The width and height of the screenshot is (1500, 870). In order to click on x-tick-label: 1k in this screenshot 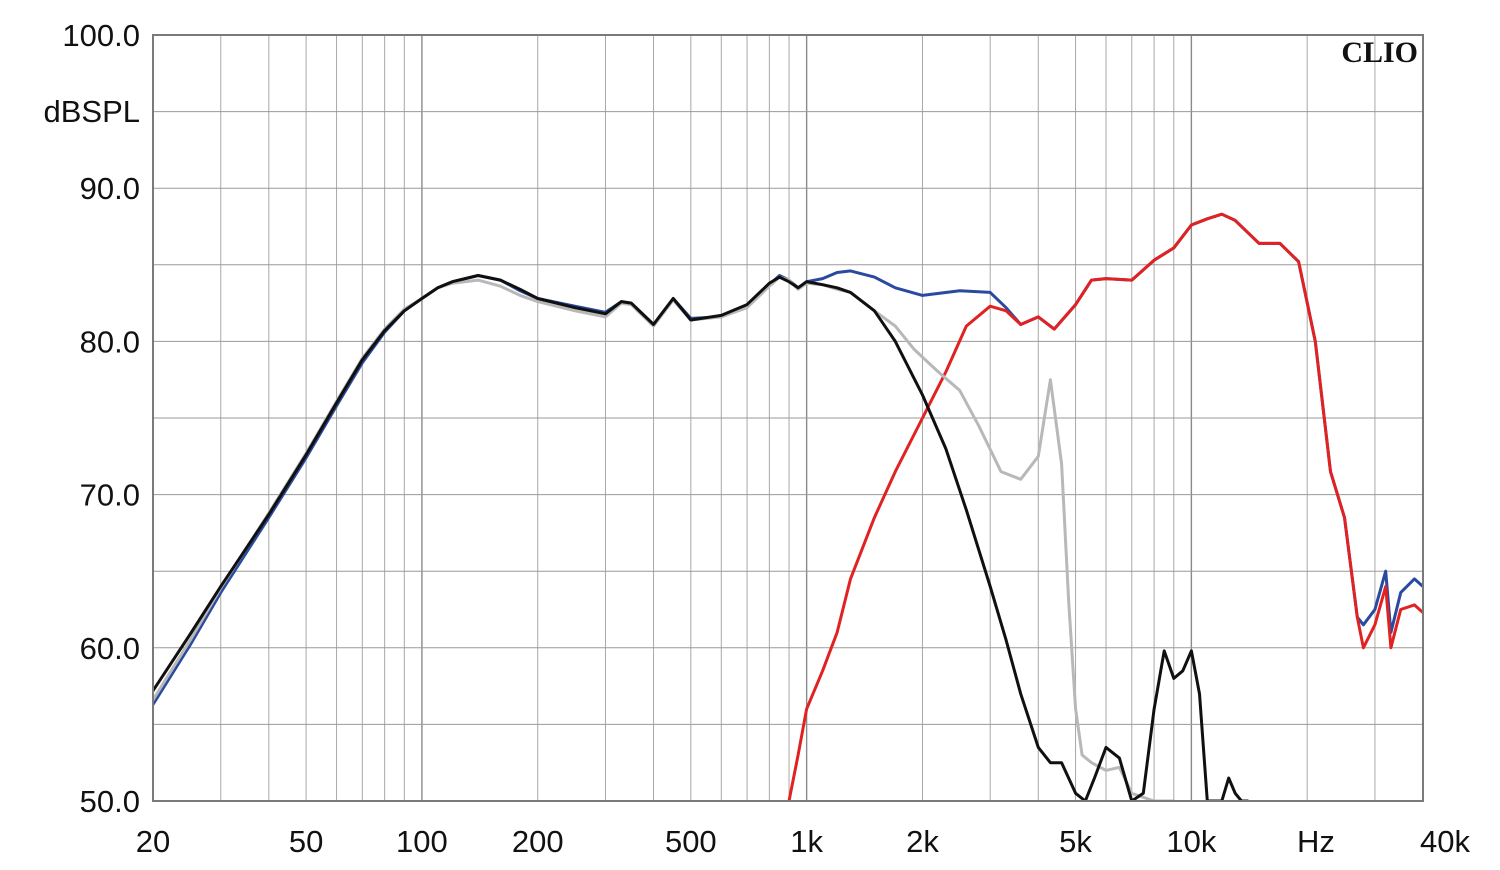, I will do `click(806, 841)`.